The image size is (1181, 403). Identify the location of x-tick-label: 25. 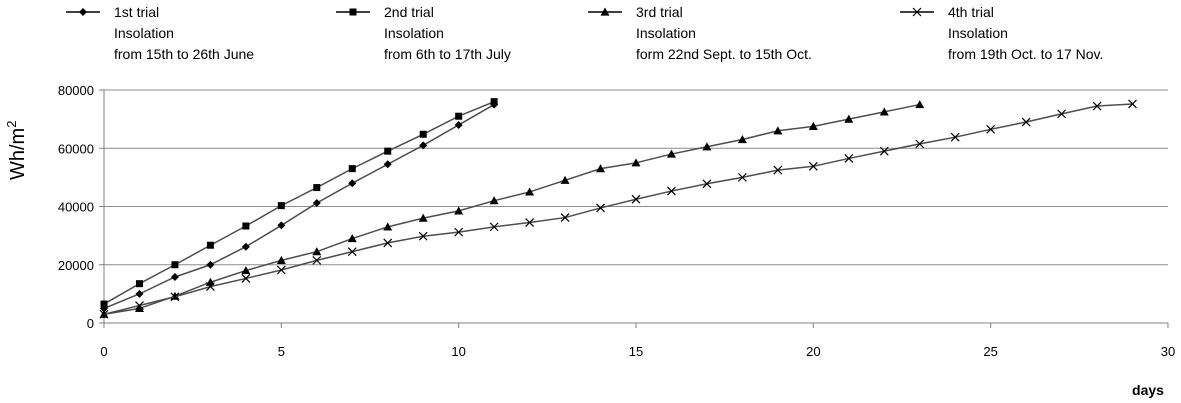
(990, 351).